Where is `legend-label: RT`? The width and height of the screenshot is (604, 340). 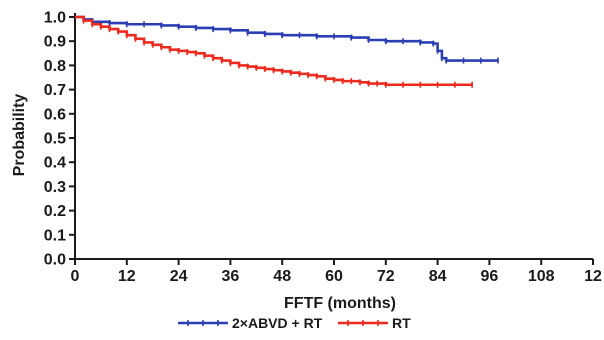 legend-label: RT is located at coordinates (401, 323).